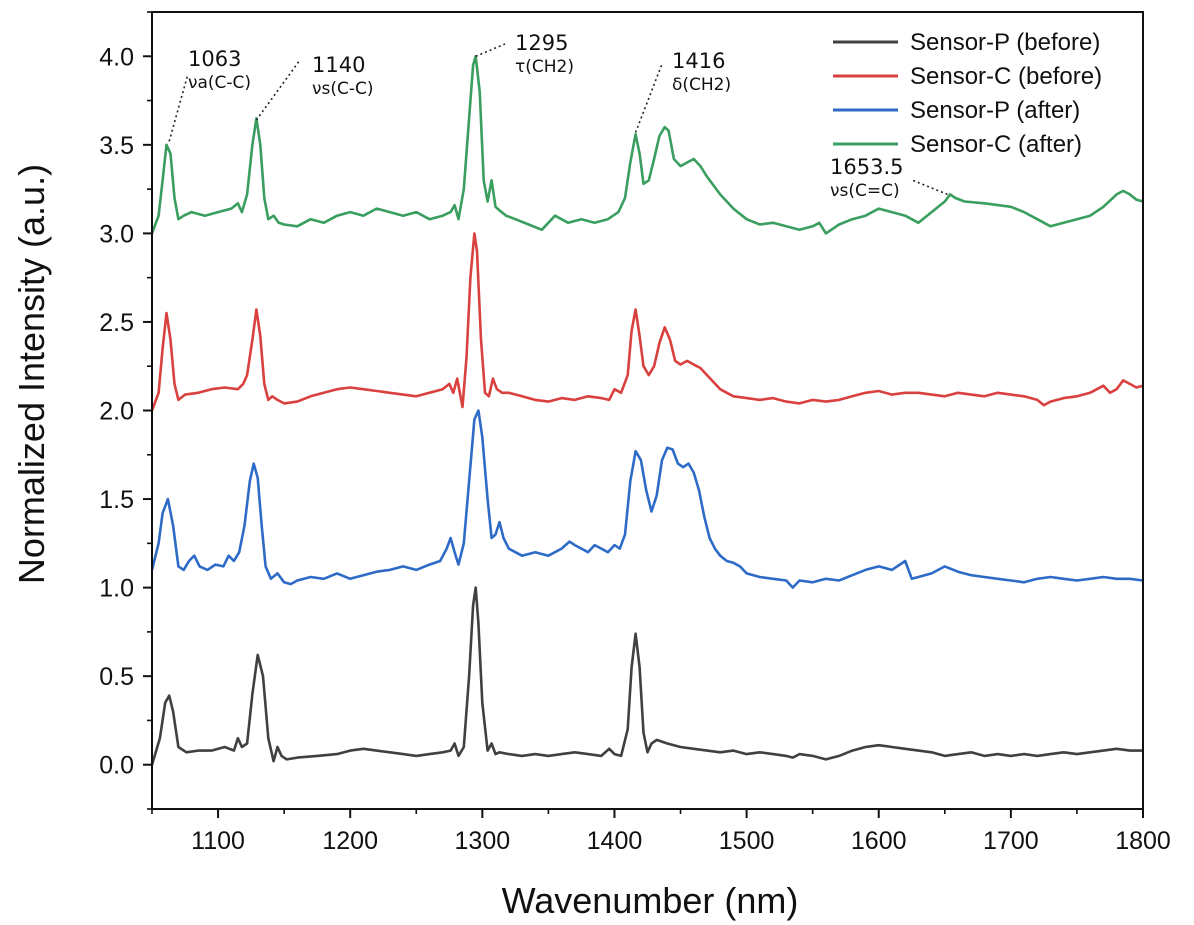 This screenshot has height=925, width=1194. What do you see at coordinates (701, 85) in the screenshot?
I see `annotation-mode: δ(CH2)` at bounding box center [701, 85].